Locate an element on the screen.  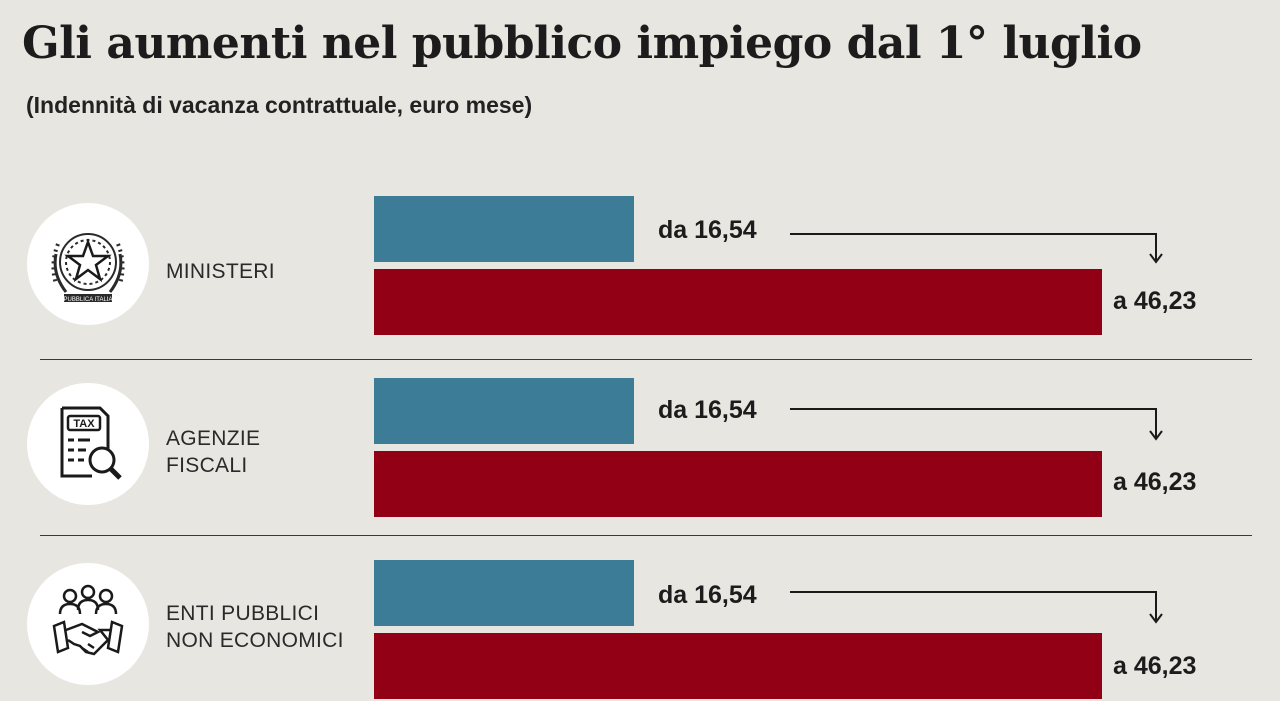
svg-text: TAX is located at coordinates (84, 424).